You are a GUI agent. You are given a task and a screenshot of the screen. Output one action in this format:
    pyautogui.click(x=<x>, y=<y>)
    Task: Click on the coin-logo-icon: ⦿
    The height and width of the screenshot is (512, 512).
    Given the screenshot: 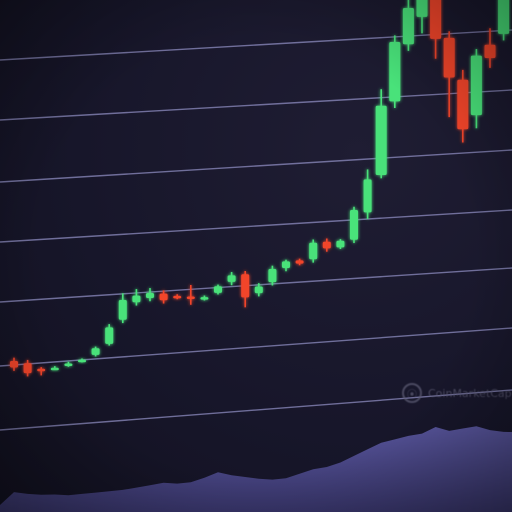 What is the action you would take?
    pyautogui.click(x=412, y=393)
    